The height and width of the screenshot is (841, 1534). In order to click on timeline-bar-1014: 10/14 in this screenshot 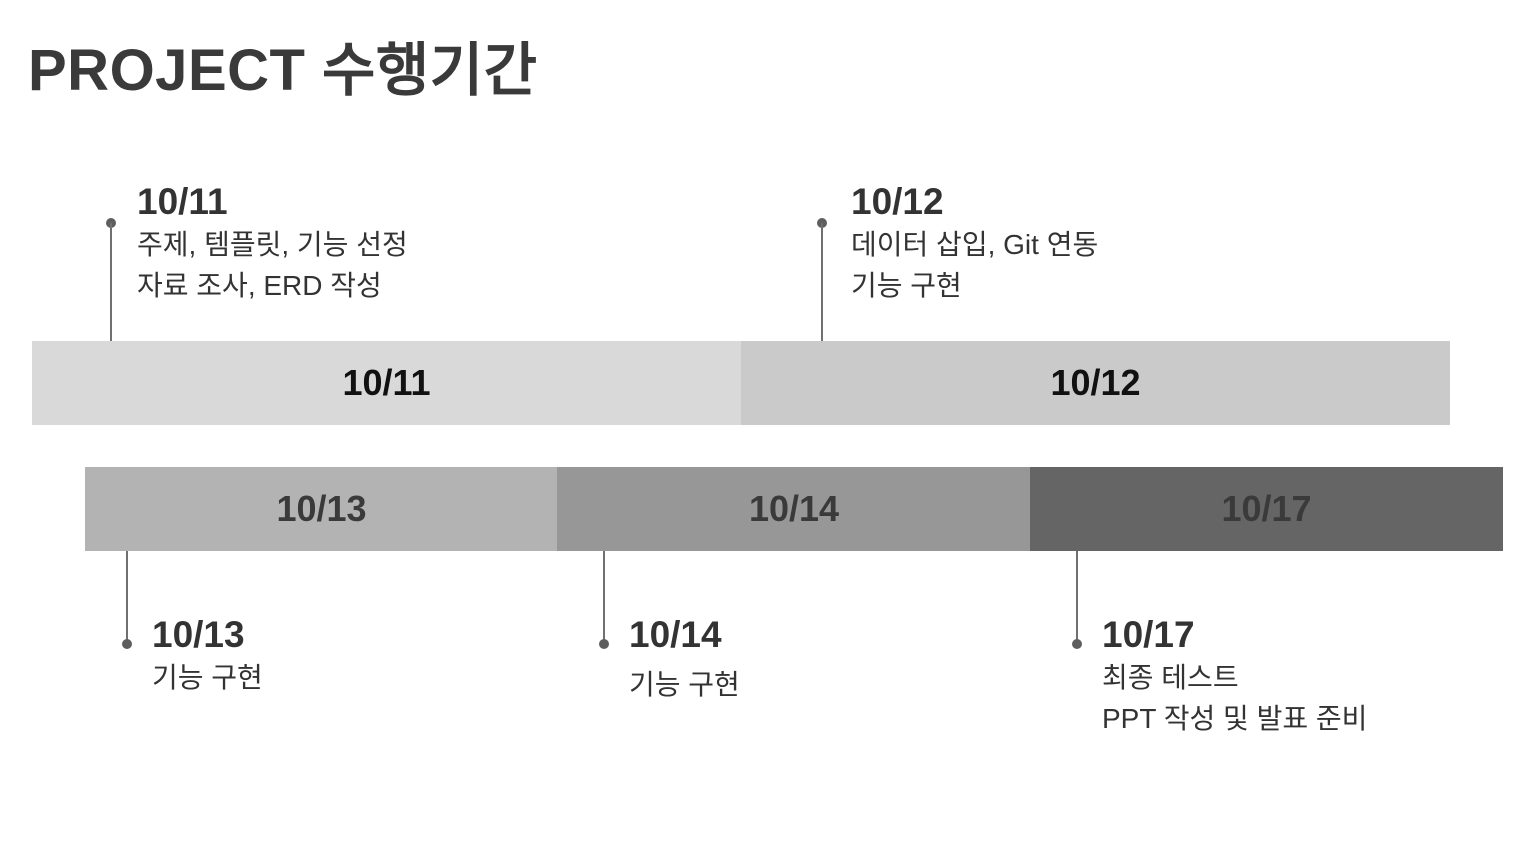, I will do `click(794, 509)`.